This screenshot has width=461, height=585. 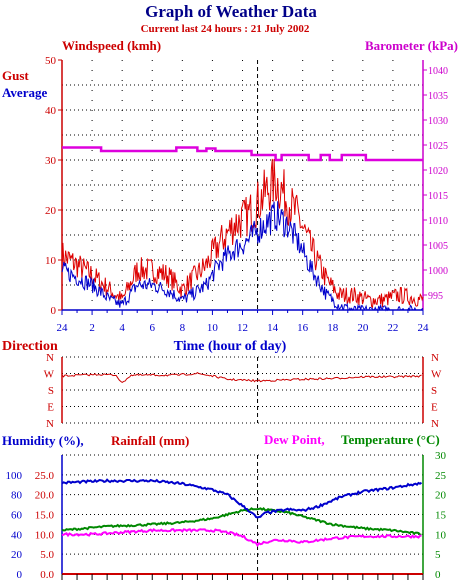 What do you see at coordinates (438, 555) in the screenshot?
I see `temp-ytick: 5` at bounding box center [438, 555].